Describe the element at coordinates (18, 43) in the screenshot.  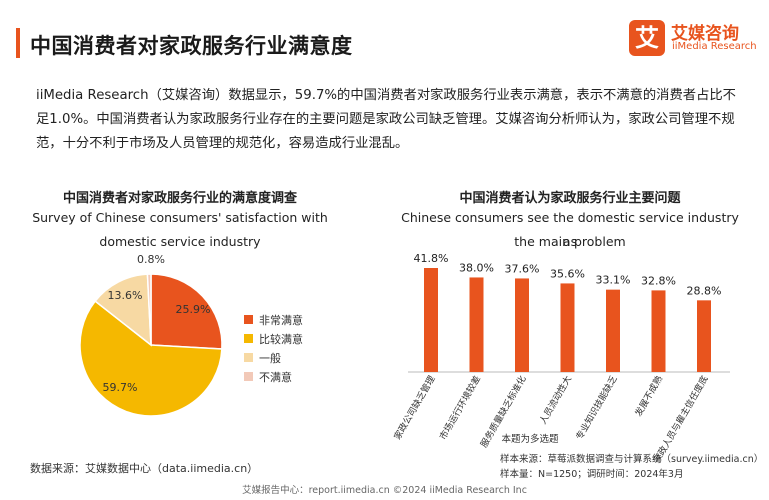
I see `title-accent-bar` at that location.